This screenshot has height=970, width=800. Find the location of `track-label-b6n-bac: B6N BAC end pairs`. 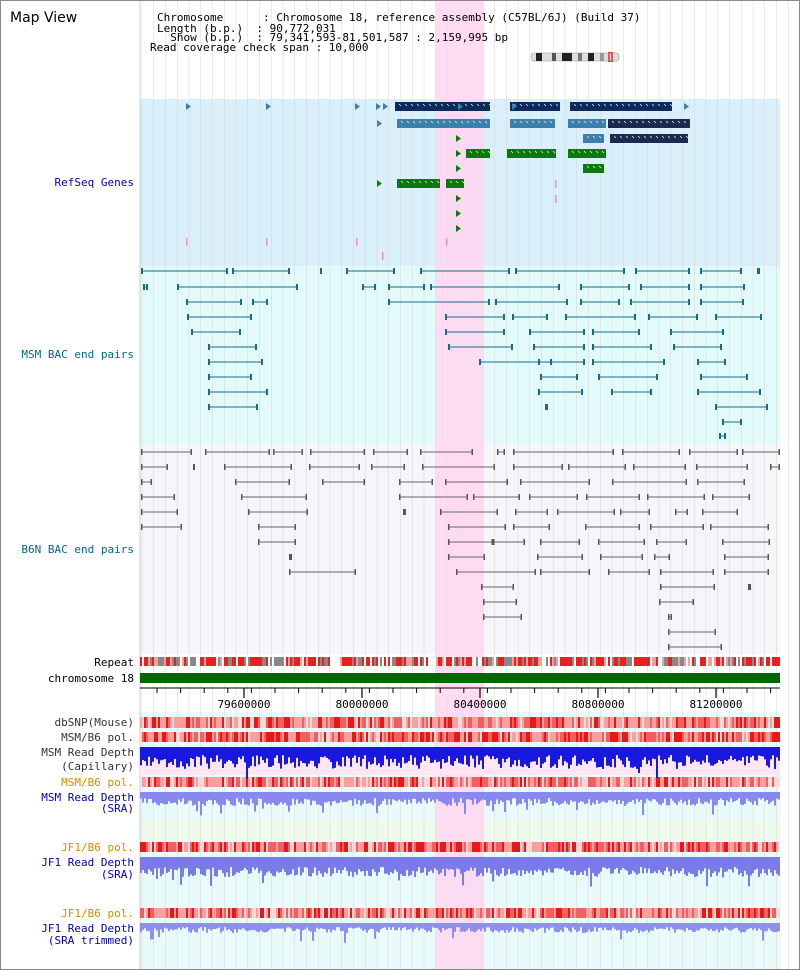

track-label-b6n-bac: B6N BAC end pairs is located at coordinates (77, 549).